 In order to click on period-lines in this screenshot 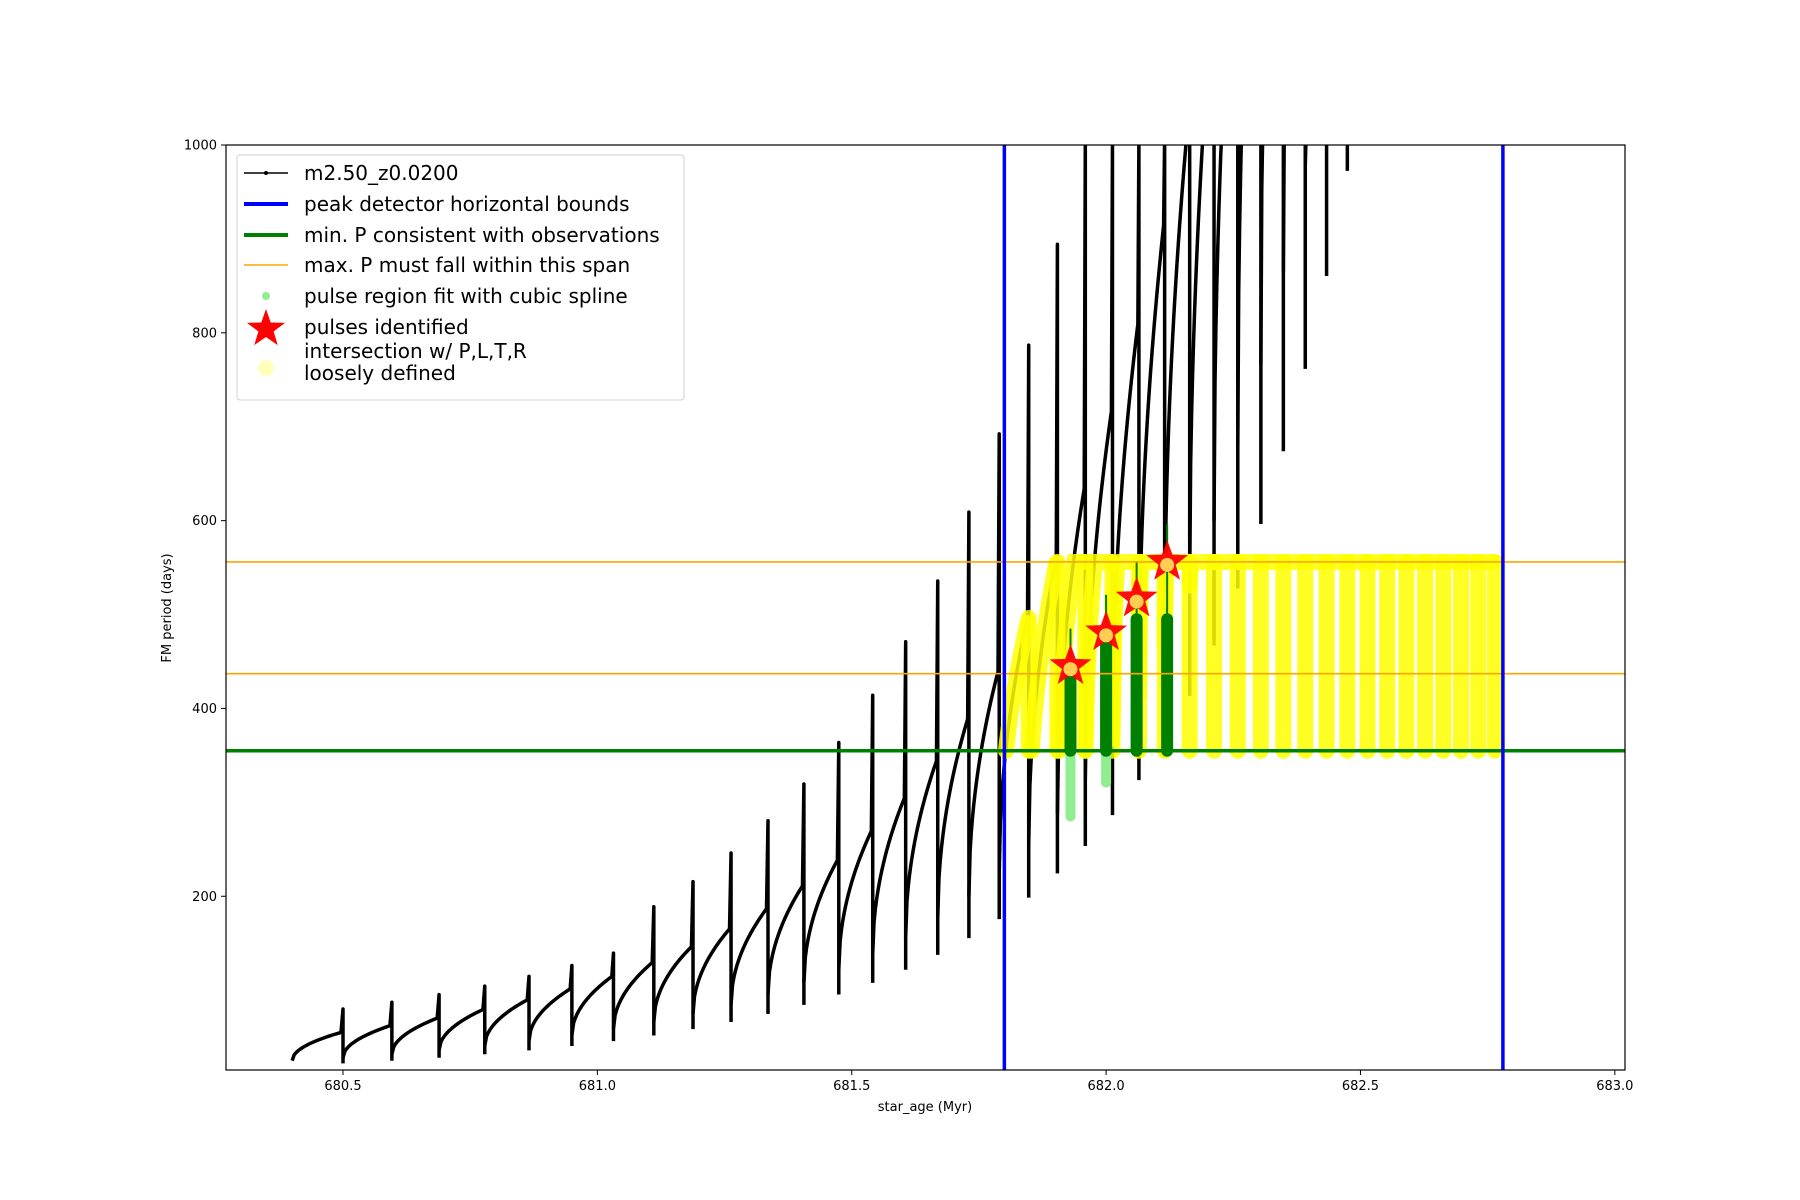, I will do `click(925, 657)`.